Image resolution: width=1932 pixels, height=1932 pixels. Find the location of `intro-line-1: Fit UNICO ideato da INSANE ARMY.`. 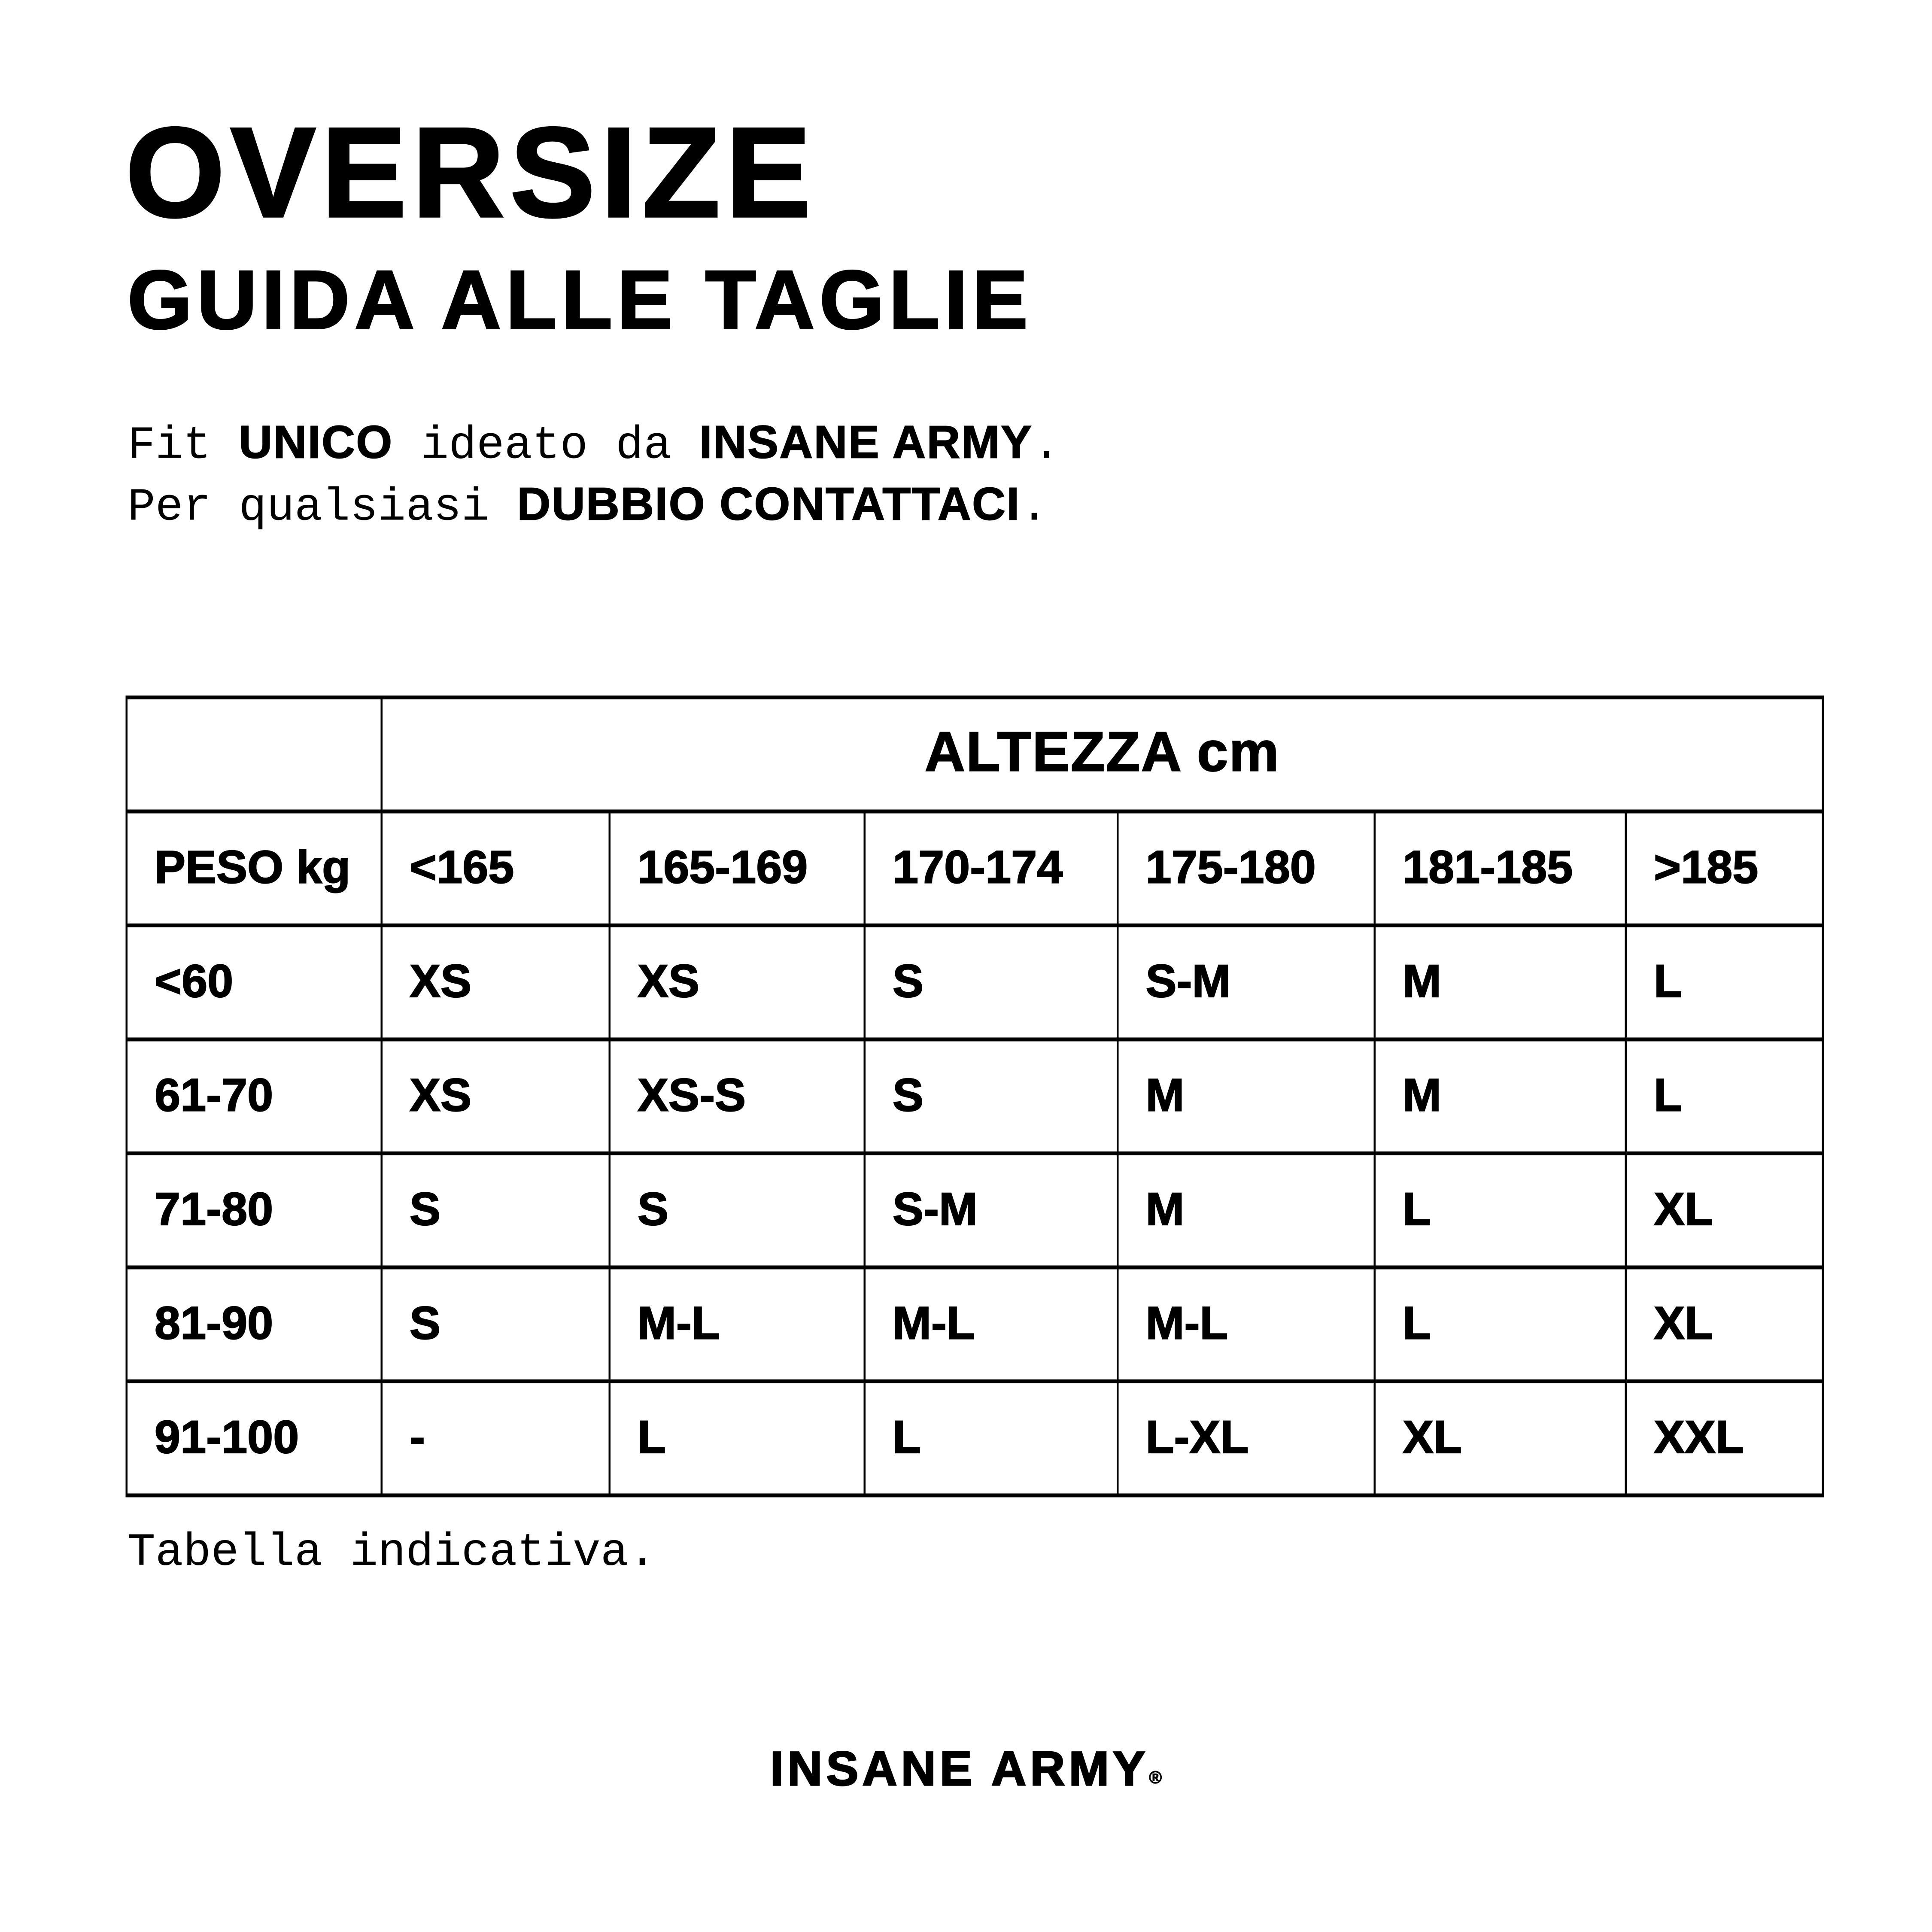

intro-line-1: Fit UNICO ideato da INSANE ARMY. is located at coordinates (594, 447).